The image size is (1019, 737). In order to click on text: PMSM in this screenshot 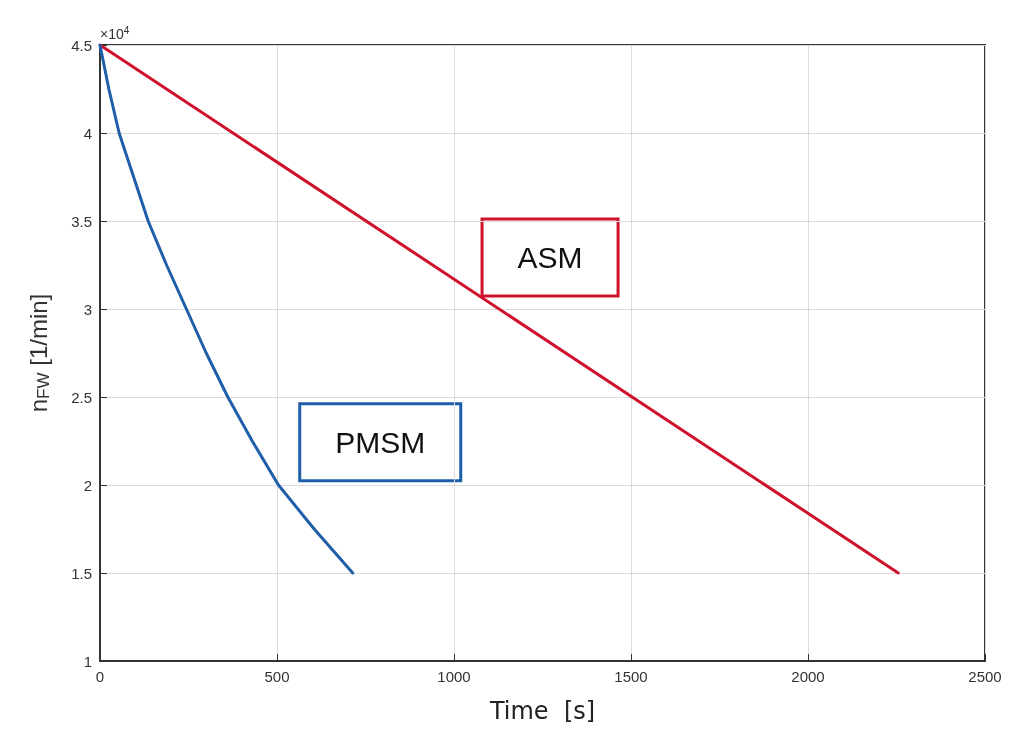, I will do `click(380, 442)`.